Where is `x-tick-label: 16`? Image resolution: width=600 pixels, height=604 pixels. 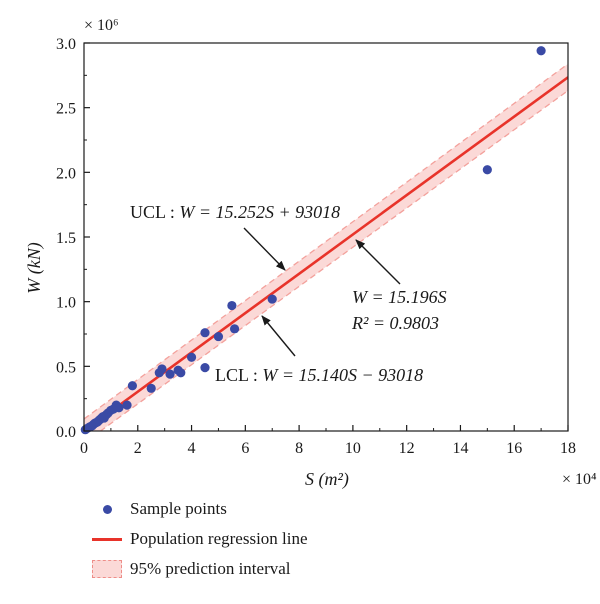
x-tick-label: 16 is located at coordinates (514, 448).